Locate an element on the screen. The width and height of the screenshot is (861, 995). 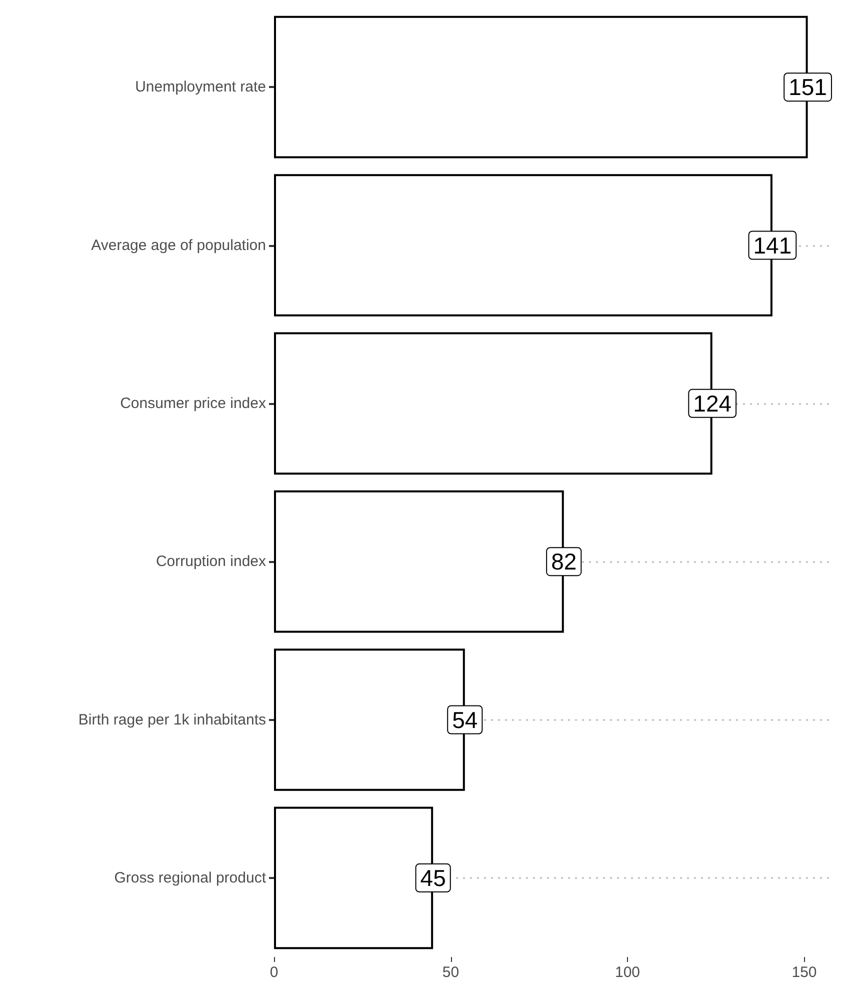
y-tick-label: Corruption index is located at coordinates (211, 561).